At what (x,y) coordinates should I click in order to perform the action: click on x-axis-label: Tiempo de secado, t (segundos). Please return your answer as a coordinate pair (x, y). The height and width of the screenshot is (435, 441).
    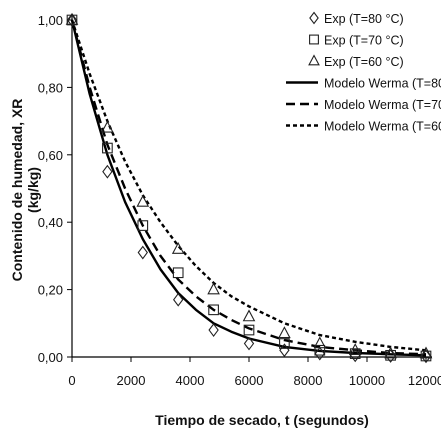
    Looking at the image, I should click on (262, 420).